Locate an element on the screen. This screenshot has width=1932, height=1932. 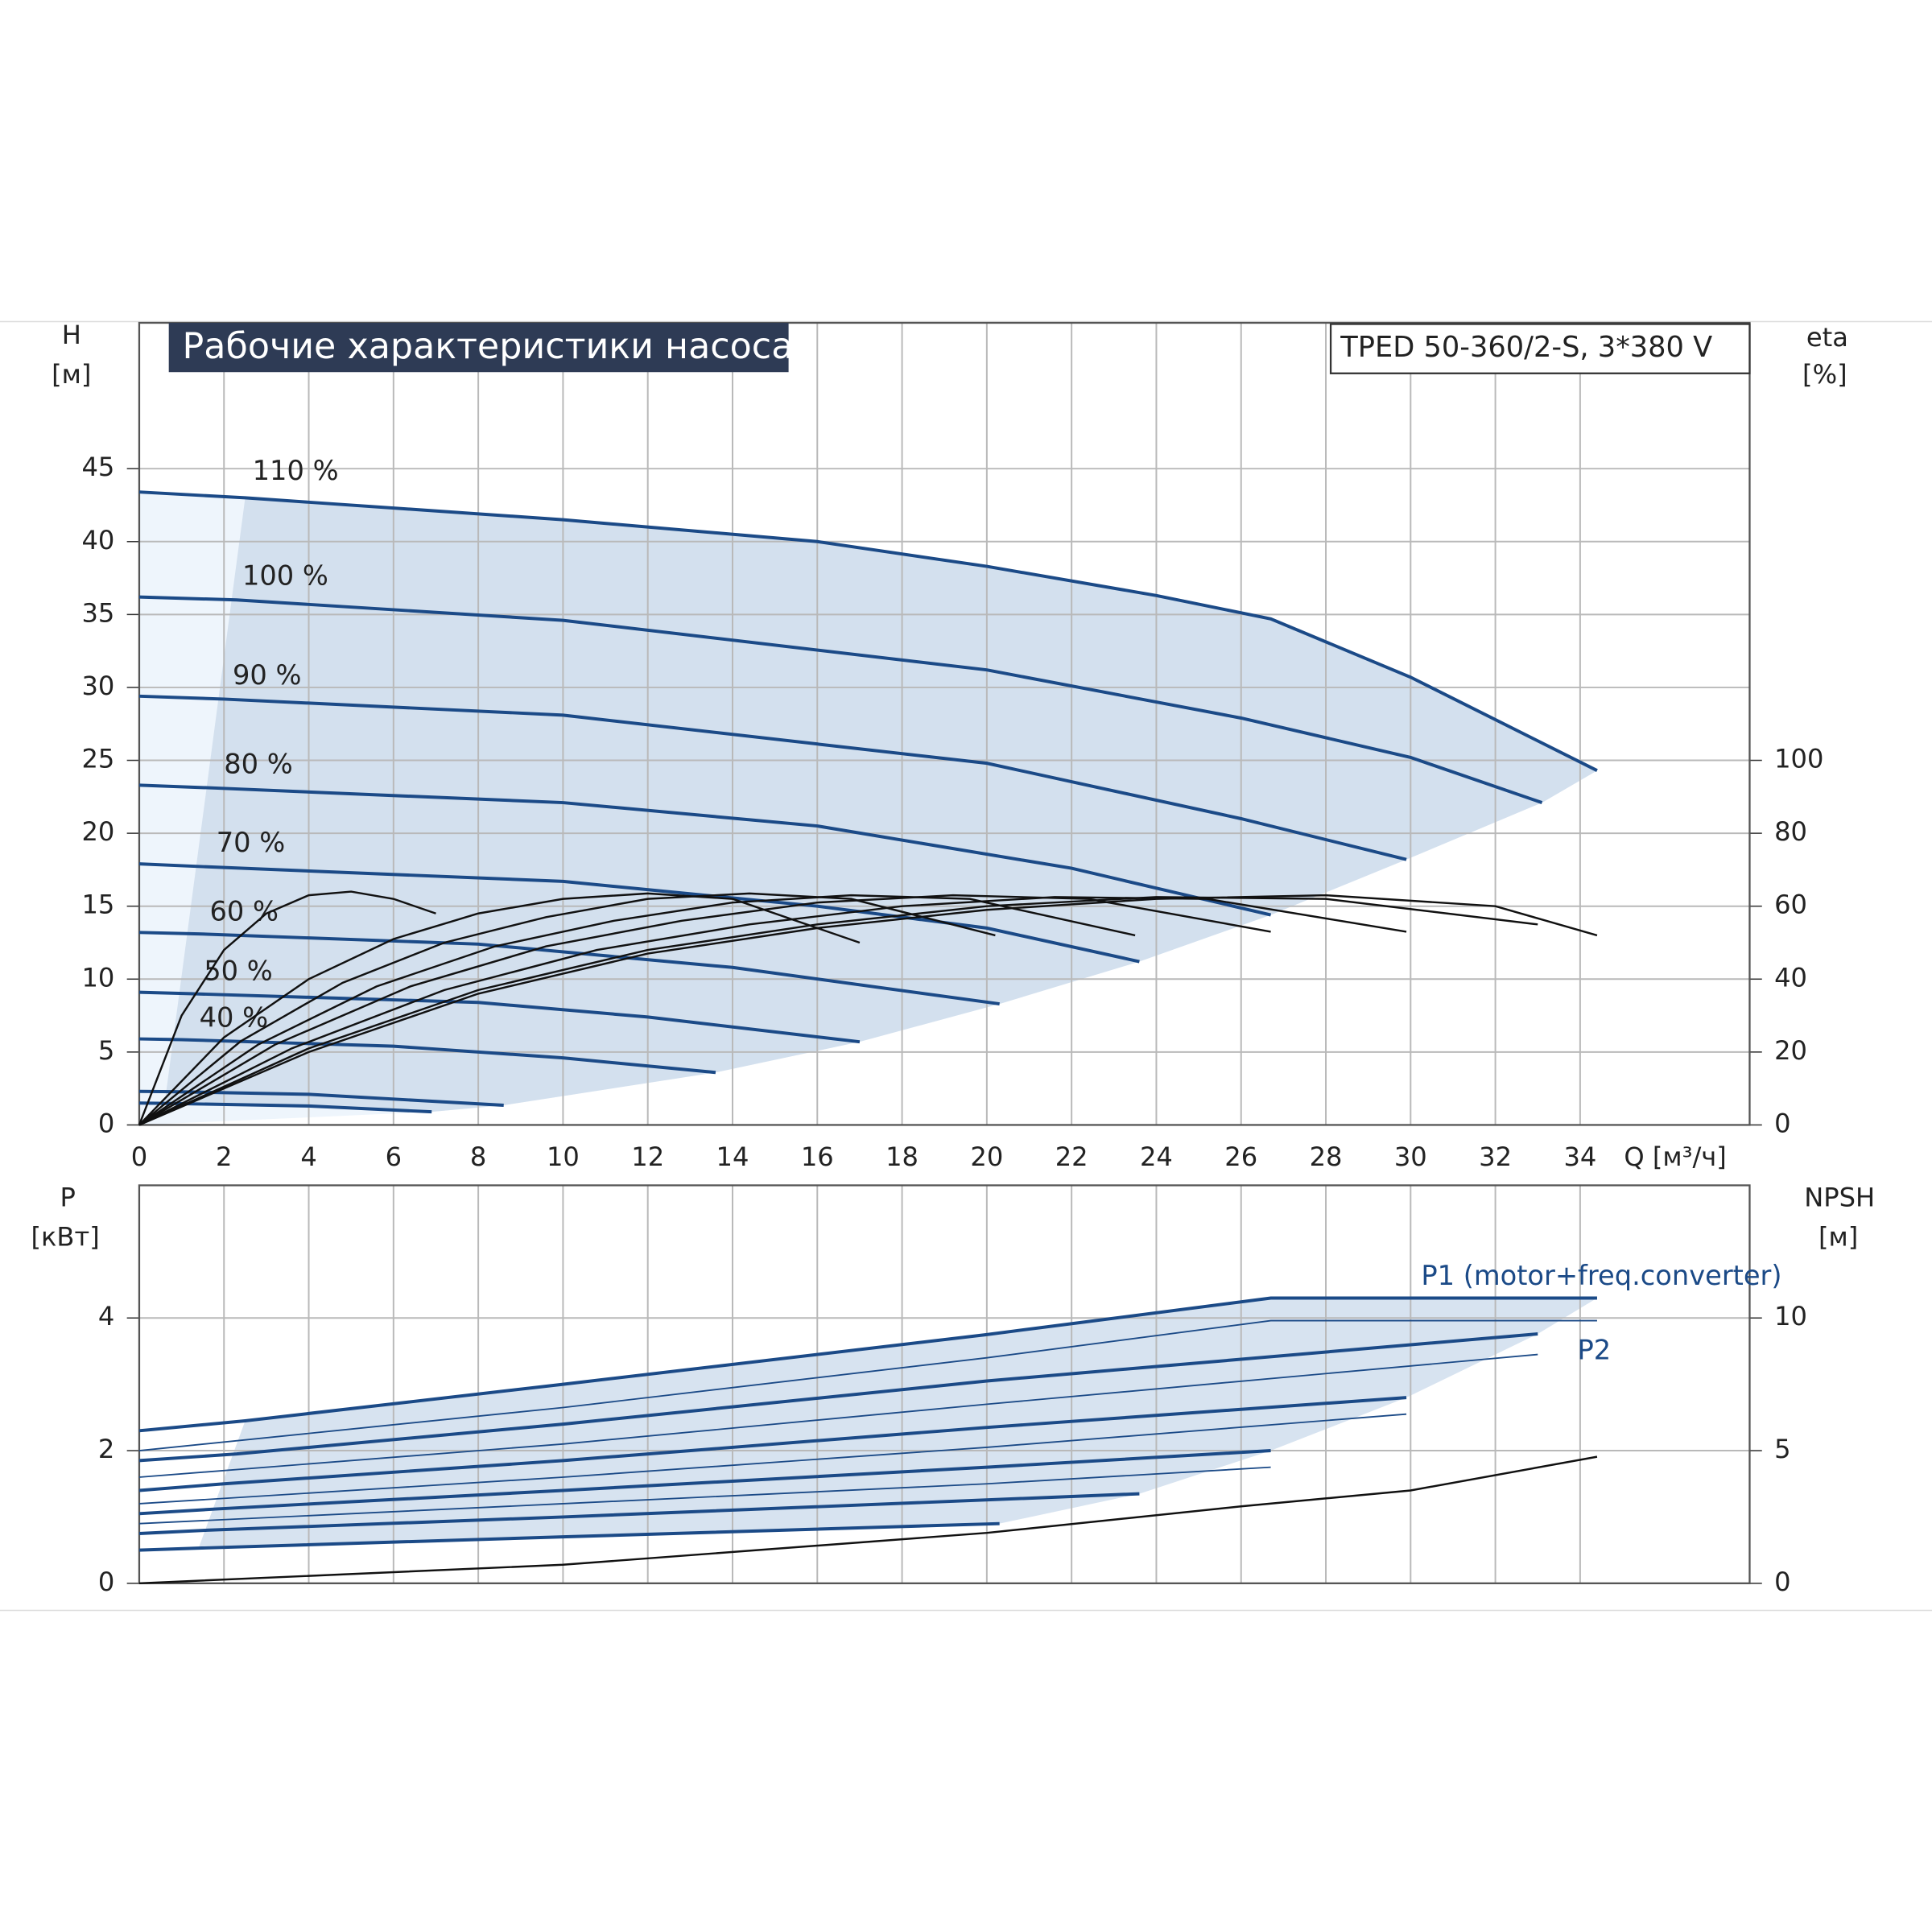
x-tick-label: 14 is located at coordinates (732, 1156).